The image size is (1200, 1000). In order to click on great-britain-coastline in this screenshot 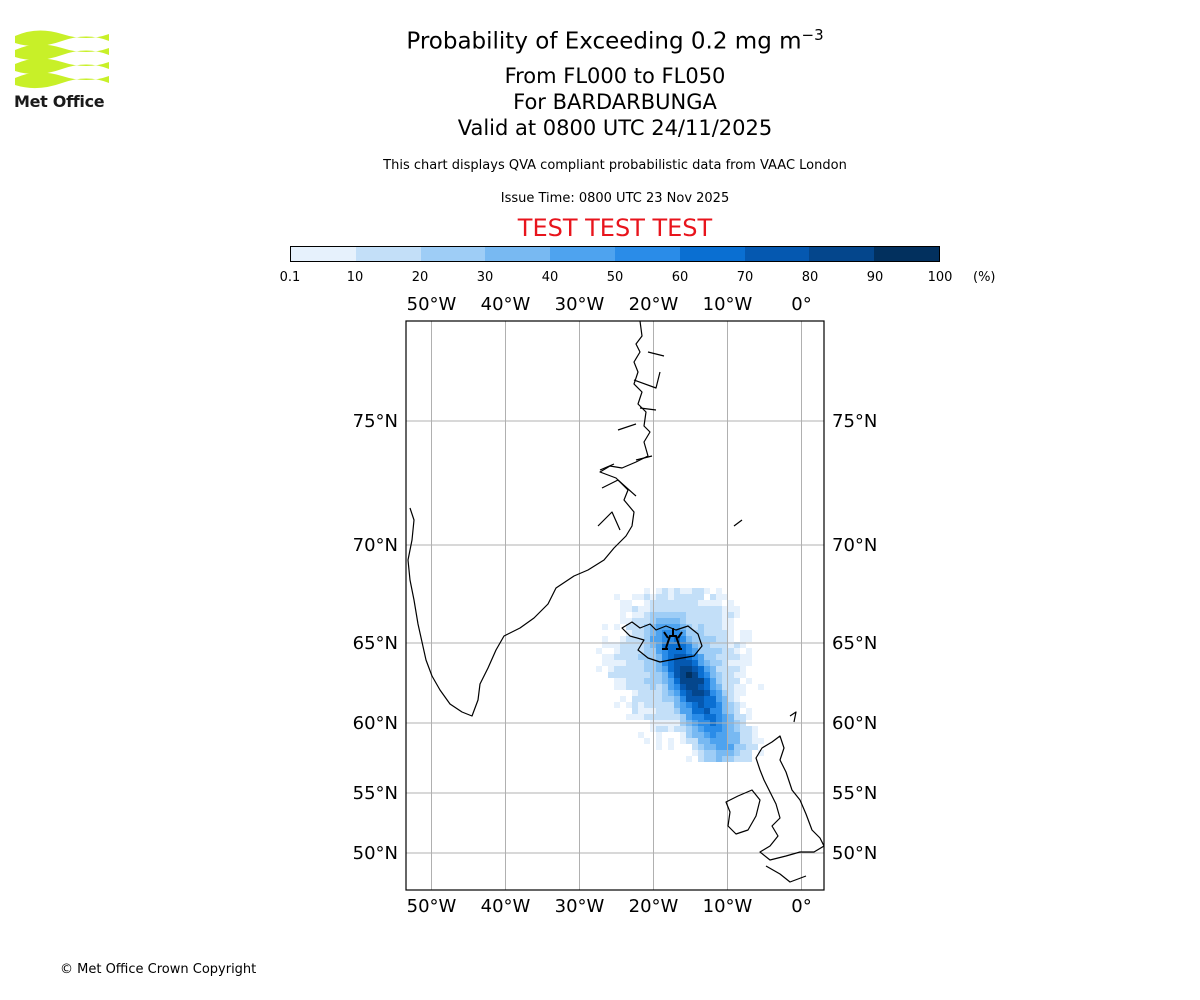, I will do `click(789, 798)`.